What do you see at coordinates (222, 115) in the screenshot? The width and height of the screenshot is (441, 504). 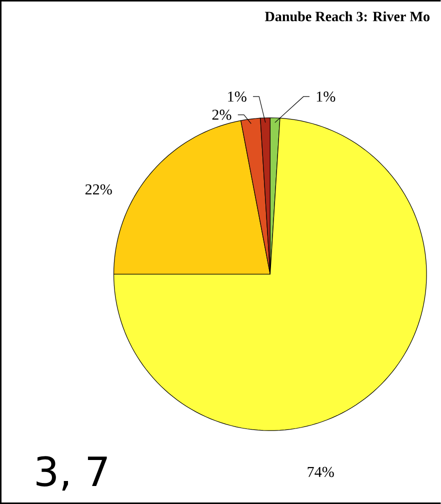 I see `data-label: 2%` at bounding box center [222, 115].